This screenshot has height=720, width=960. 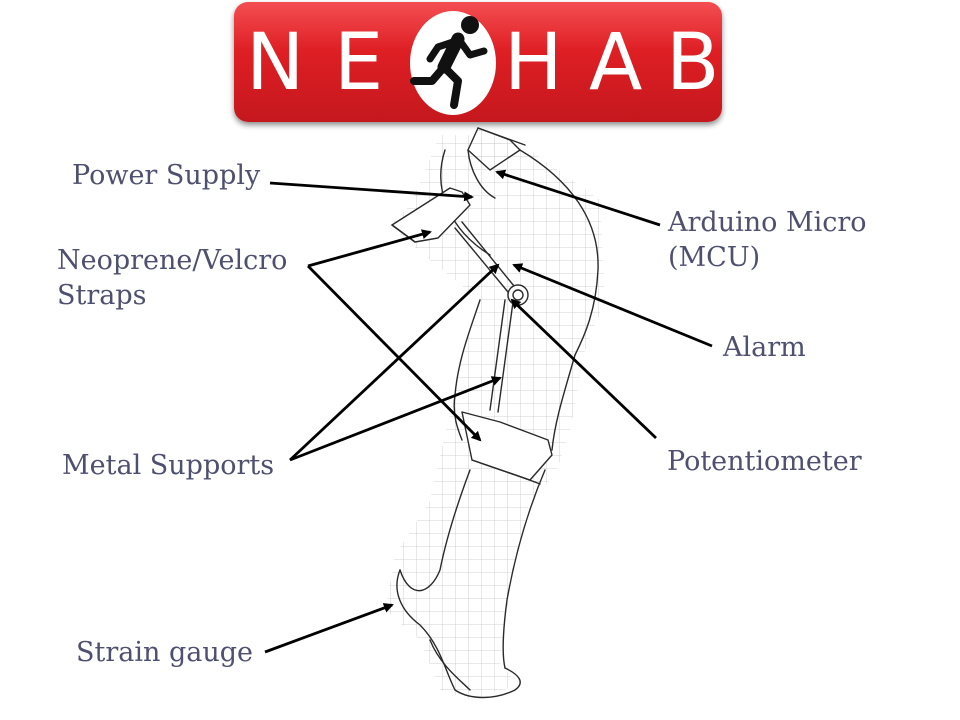 I want to click on label-neoprene-line2: Straps, so click(x=102, y=295).